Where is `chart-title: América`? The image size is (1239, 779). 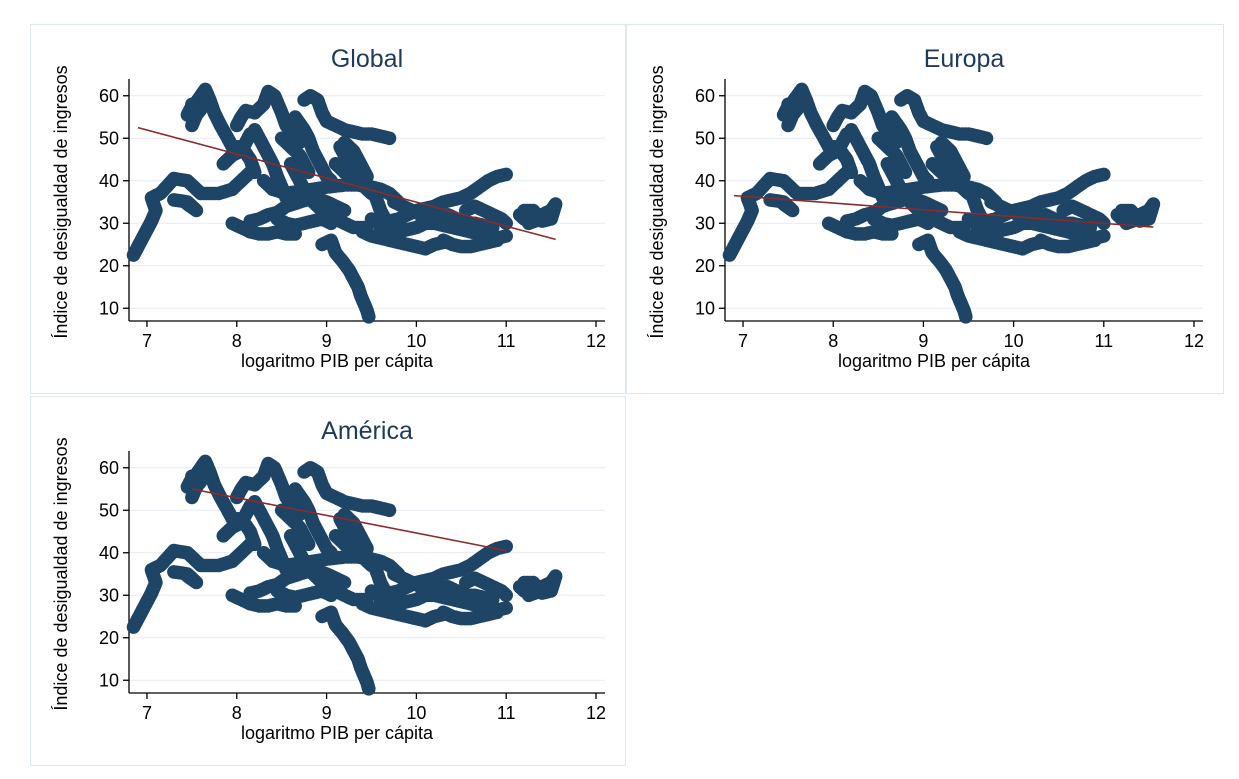
chart-title: América is located at coordinates (367, 431).